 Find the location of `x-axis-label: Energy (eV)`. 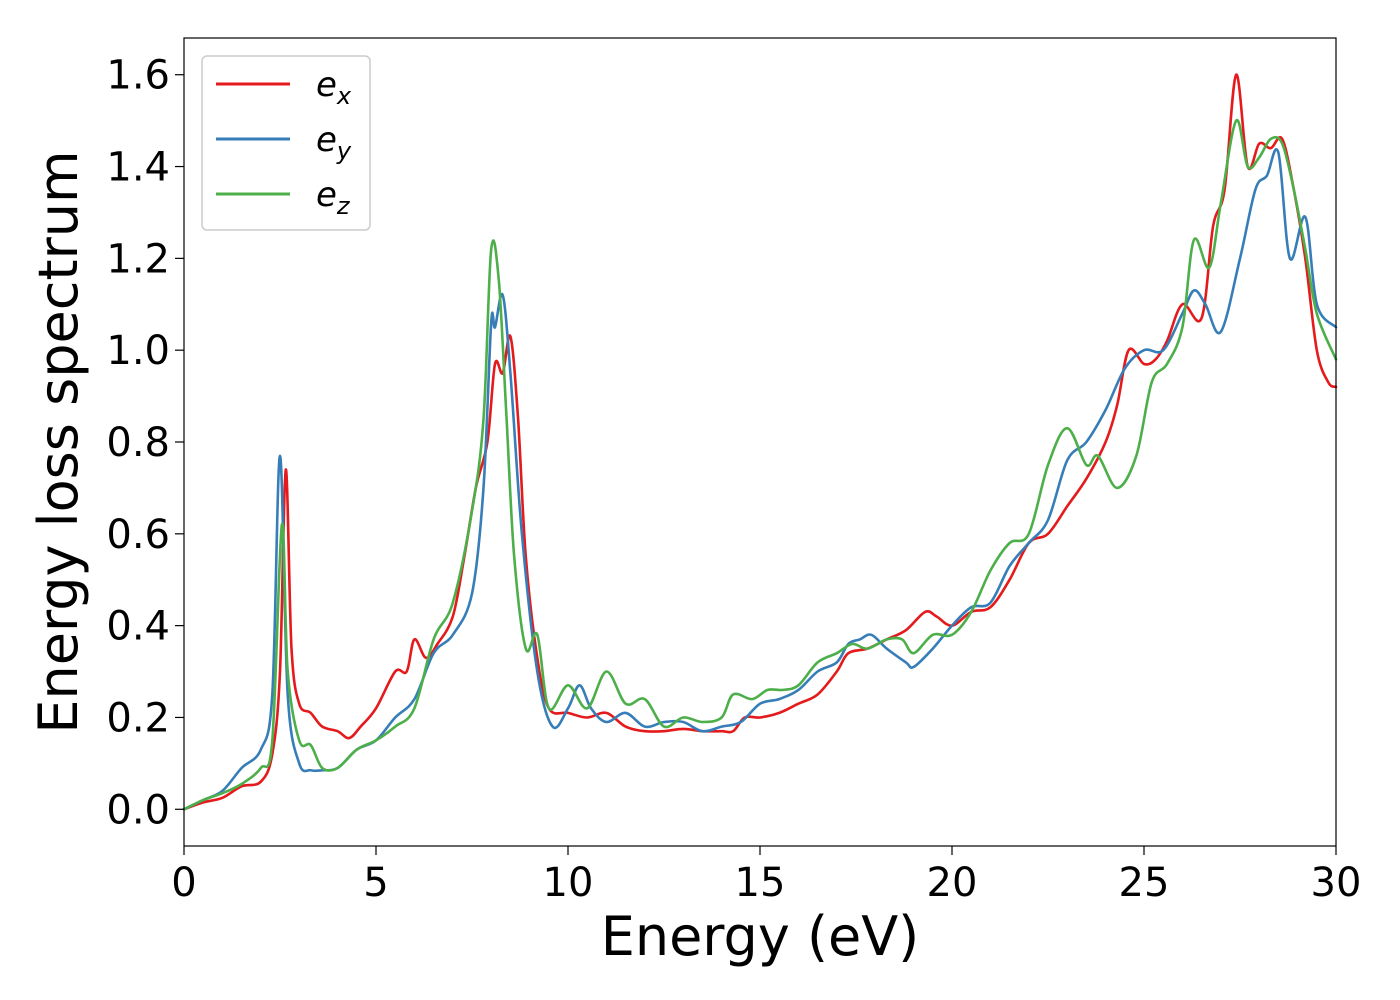

x-axis-label: Energy (eV) is located at coordinates (760, 936).